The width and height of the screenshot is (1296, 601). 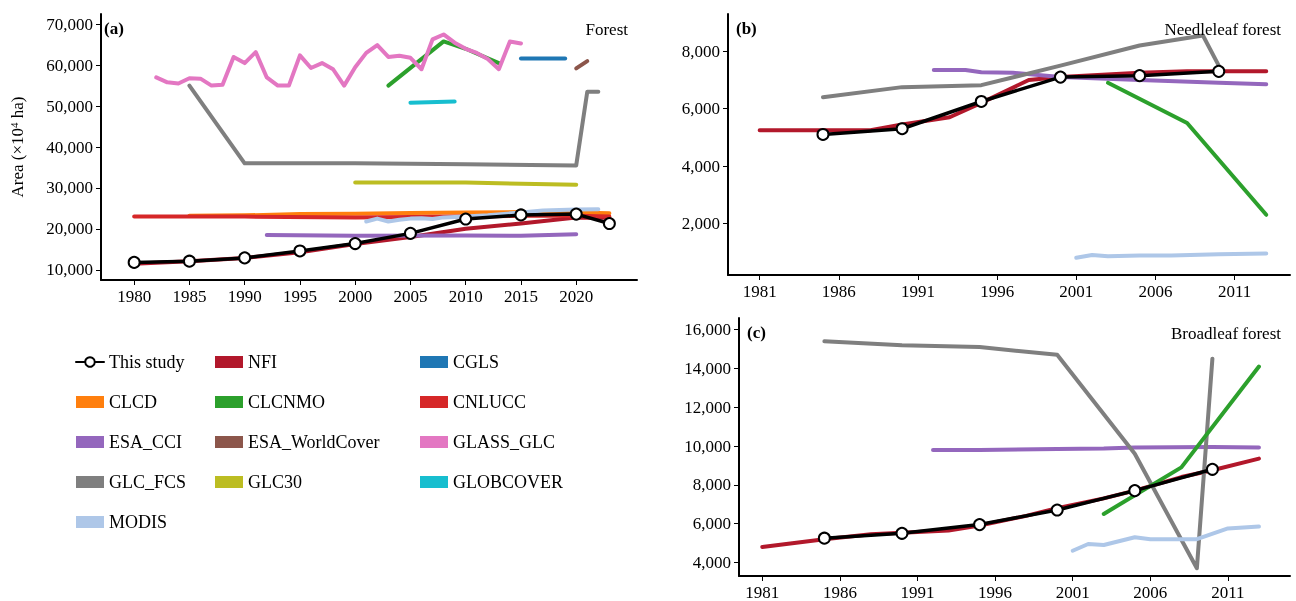 What do you see at coordinates (490, 402) in the screenshot?
I see `legend-label: CNLUCC` at bounding box center [490, 402].